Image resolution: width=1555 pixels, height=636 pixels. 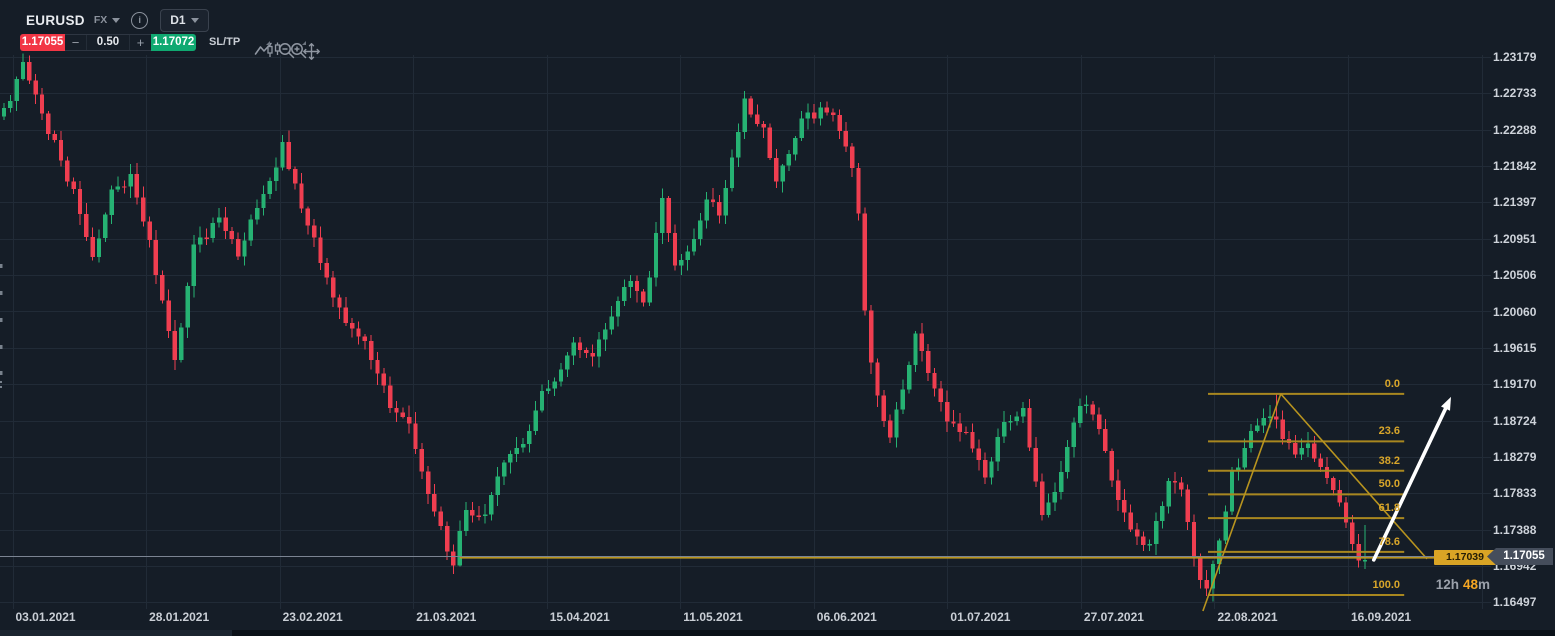 What do you see at coordinates (108, 42) in the screenshot?
I see `amount-value: 0.50` at bounding box center [108, 42].